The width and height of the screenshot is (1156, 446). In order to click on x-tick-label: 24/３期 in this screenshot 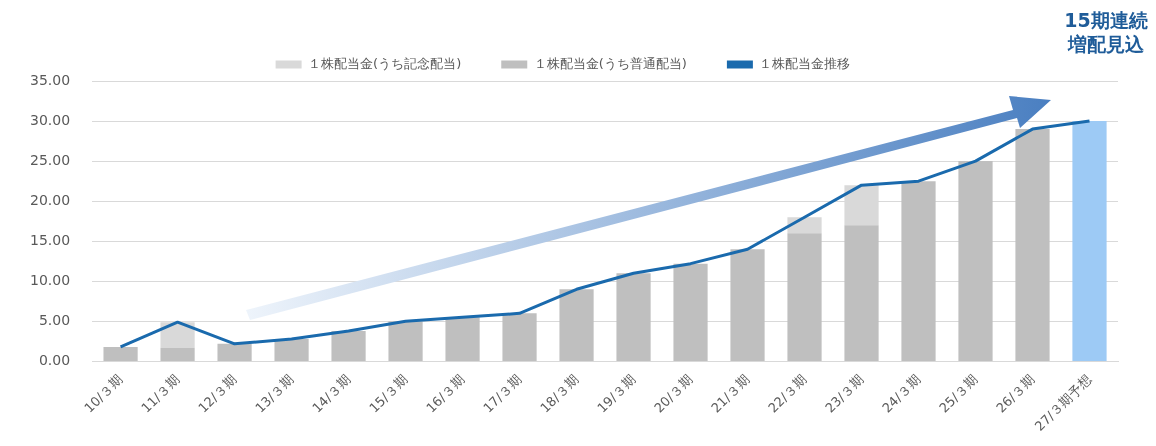, I will do `click(901, 393)`.